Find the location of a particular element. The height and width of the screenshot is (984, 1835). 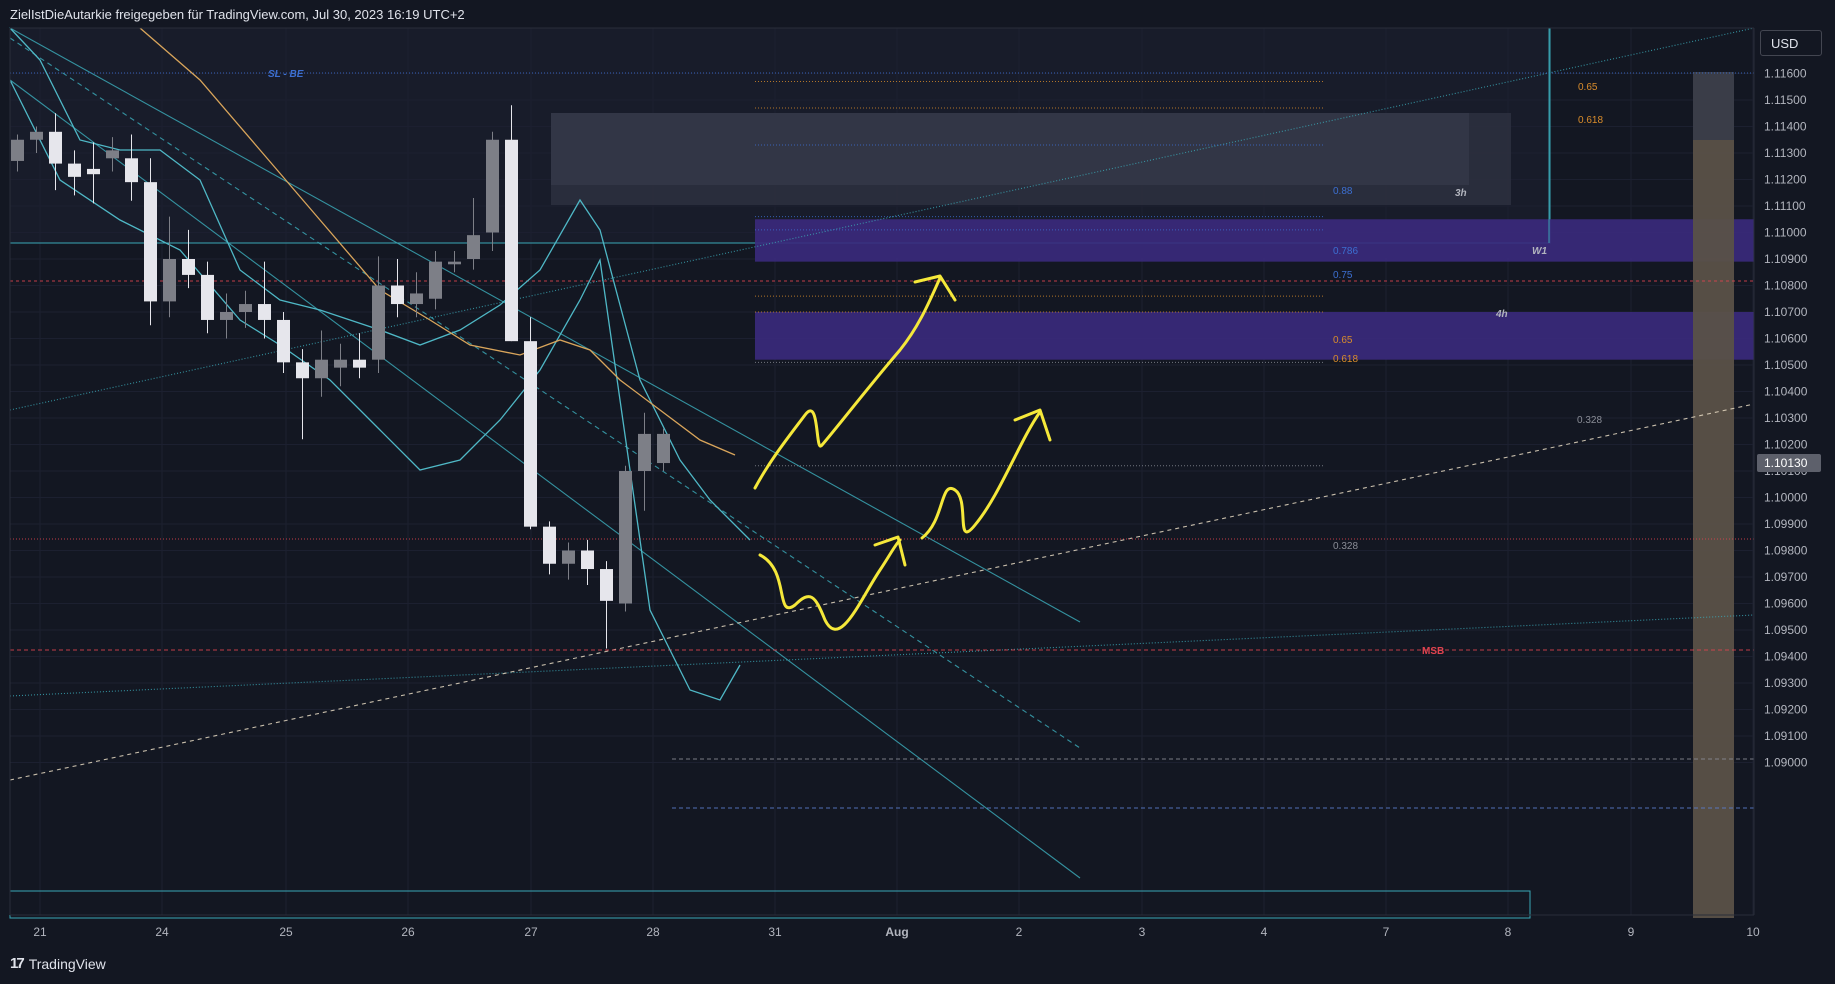

time-tick-label: 27 is located at coordinates (531, 932).